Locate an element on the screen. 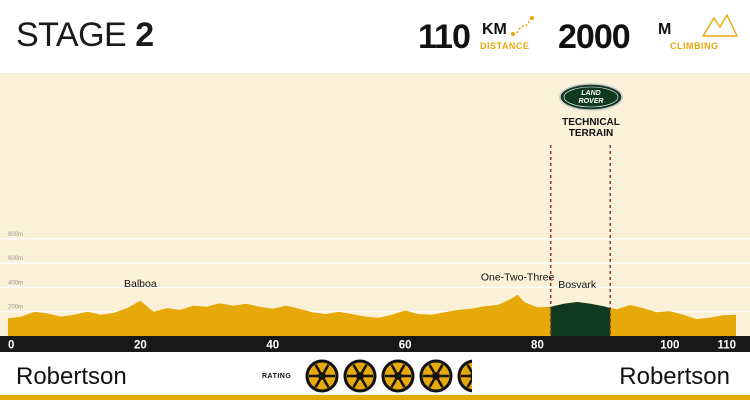 The image size is (750, 409). finish-location: Robertson is located at coordinates (674, 376).